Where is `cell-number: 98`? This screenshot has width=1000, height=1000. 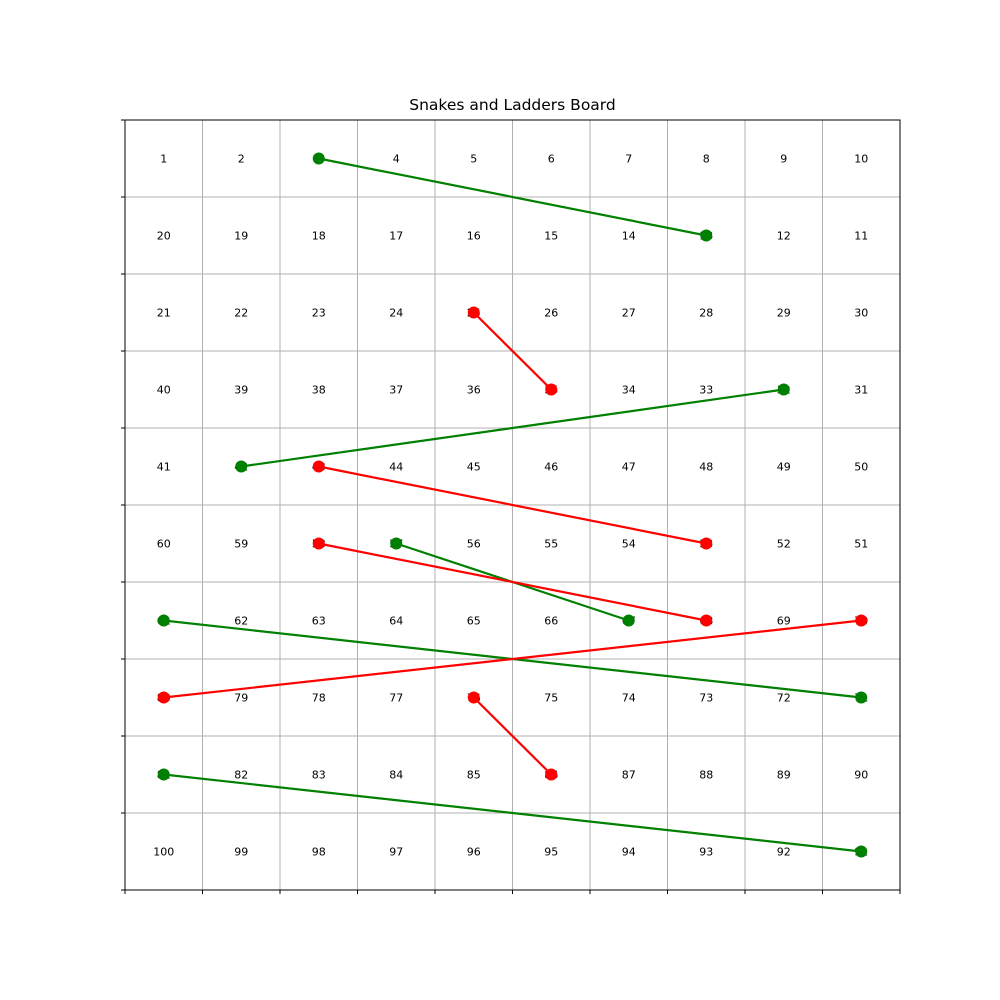 cell-number: 98 is located at coordinates (319, 852).